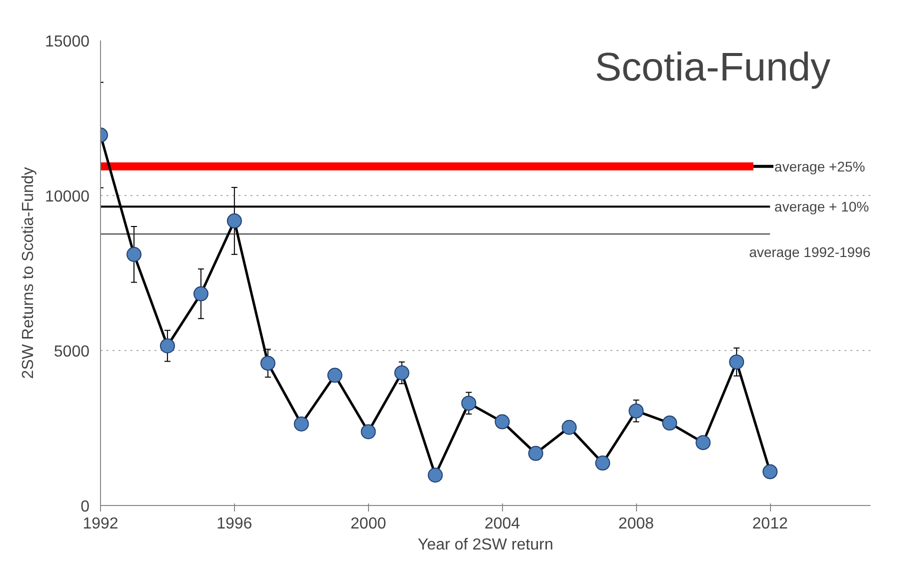 This screenshot has width=906, height=565. I want to click on y-tick-label: 0, so click(85, 507).